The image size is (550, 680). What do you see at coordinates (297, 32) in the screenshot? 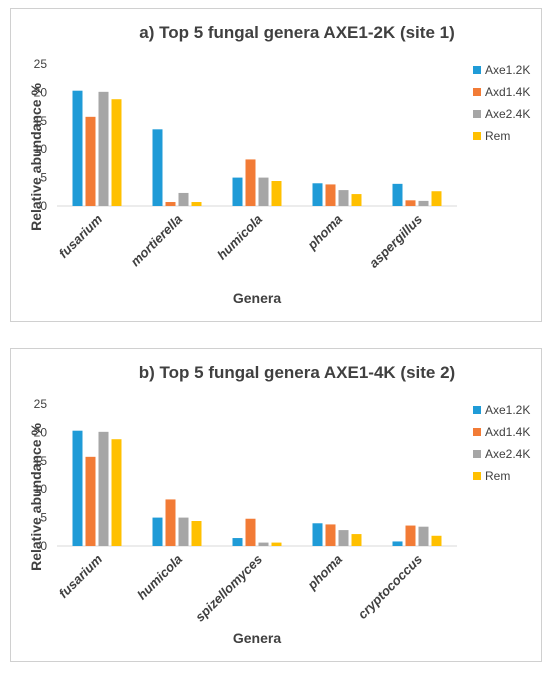
I see `chart-title: a) Top 5 fungal genera AXE1-2K (site 1)` at bounding box center [297, 32].